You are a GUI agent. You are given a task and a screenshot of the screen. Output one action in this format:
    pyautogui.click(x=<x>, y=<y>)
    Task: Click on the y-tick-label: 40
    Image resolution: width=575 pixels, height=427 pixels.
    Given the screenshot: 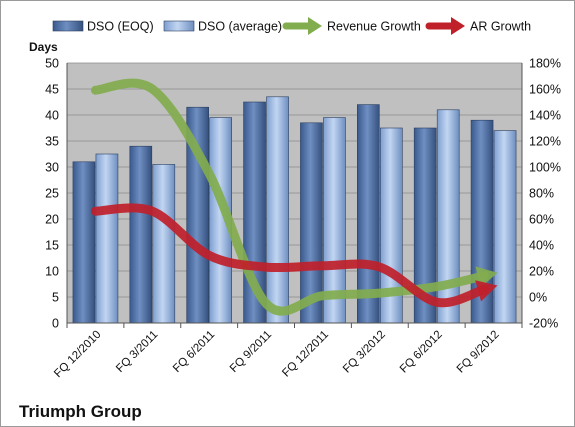 What is the action you would take?
    pyautogui.click(x=52, y=116)
    